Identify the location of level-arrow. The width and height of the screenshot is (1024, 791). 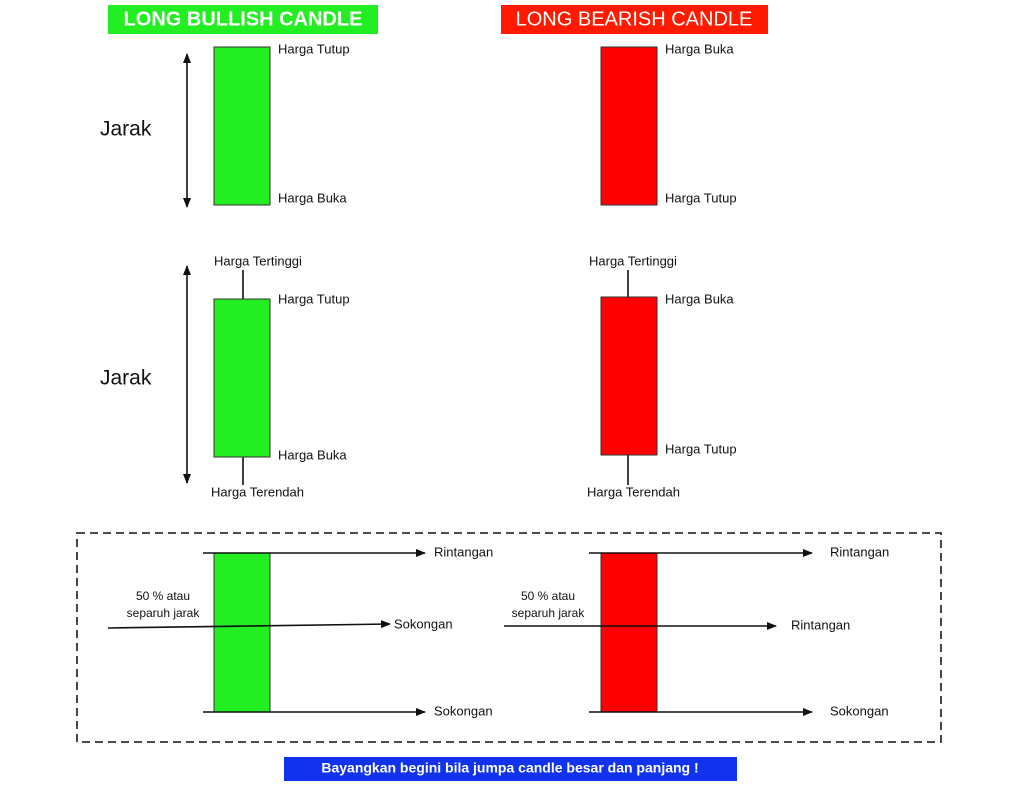
(249, 624).